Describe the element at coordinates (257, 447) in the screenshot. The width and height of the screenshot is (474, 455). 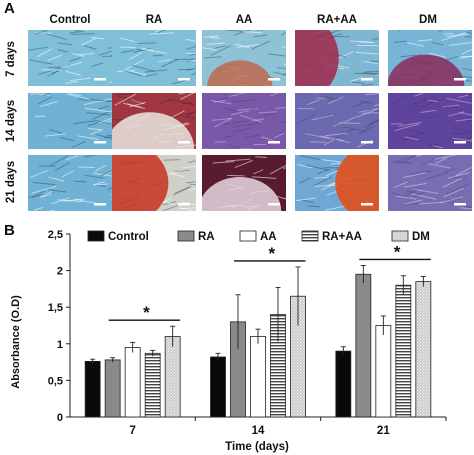
I see `x-axis-label: Time (days)` at that location.